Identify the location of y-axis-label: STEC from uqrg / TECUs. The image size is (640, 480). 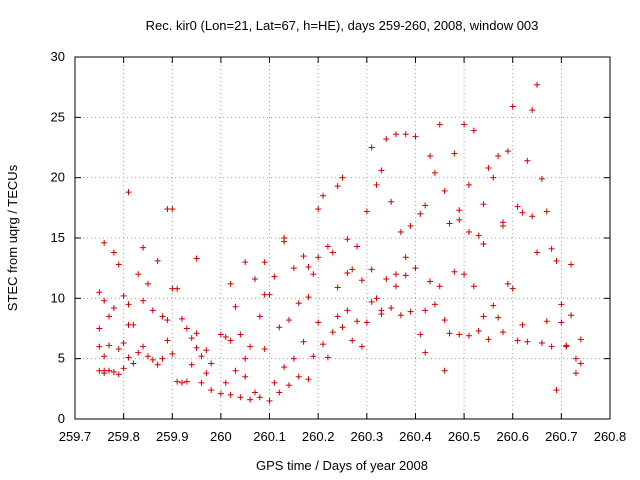
(12, 237).